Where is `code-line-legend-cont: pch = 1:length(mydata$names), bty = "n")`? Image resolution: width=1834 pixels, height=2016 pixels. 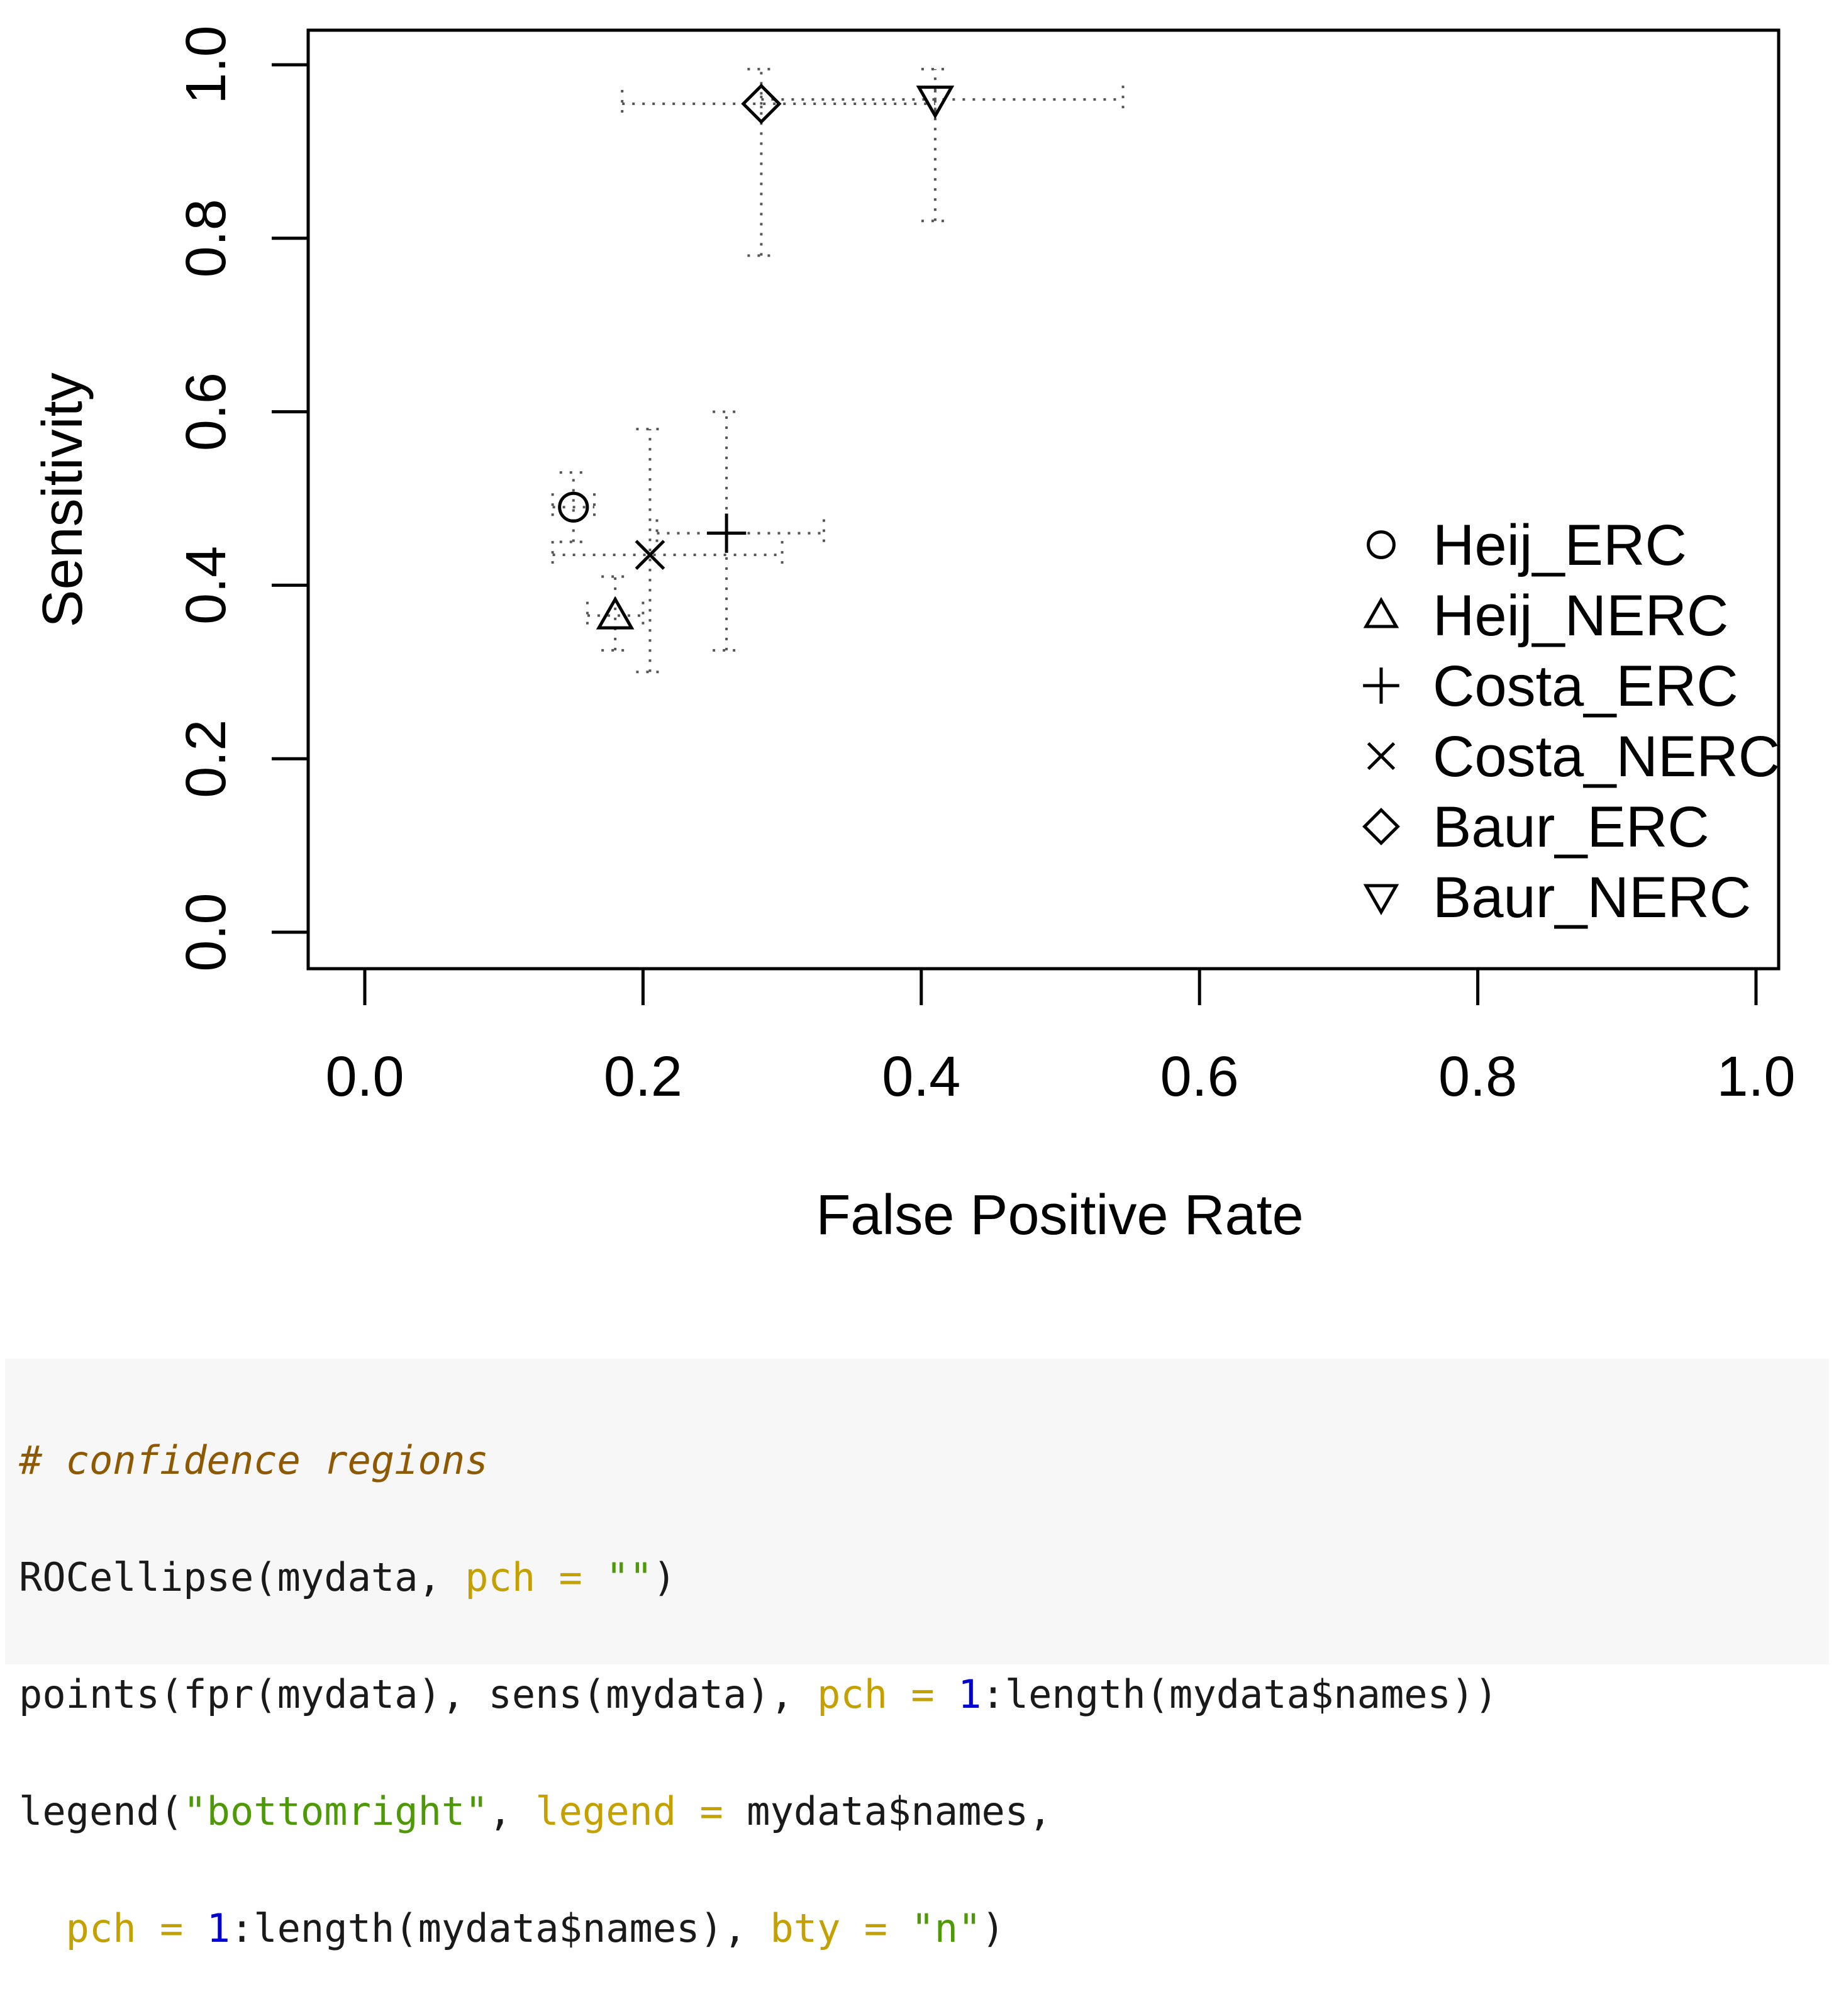
code-line-legend-cont: pch = 1:length(mydata$names), bty = "n") is located at coordinates (917, 1928).